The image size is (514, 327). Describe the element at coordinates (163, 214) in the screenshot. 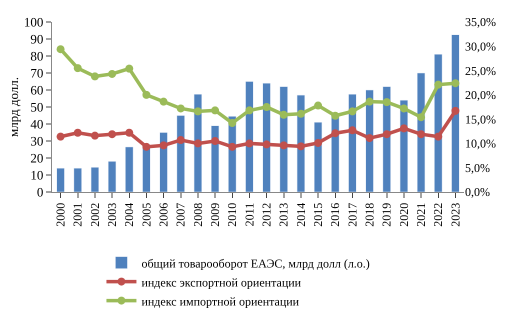

I see `x-tick-label: 2006` at that location.